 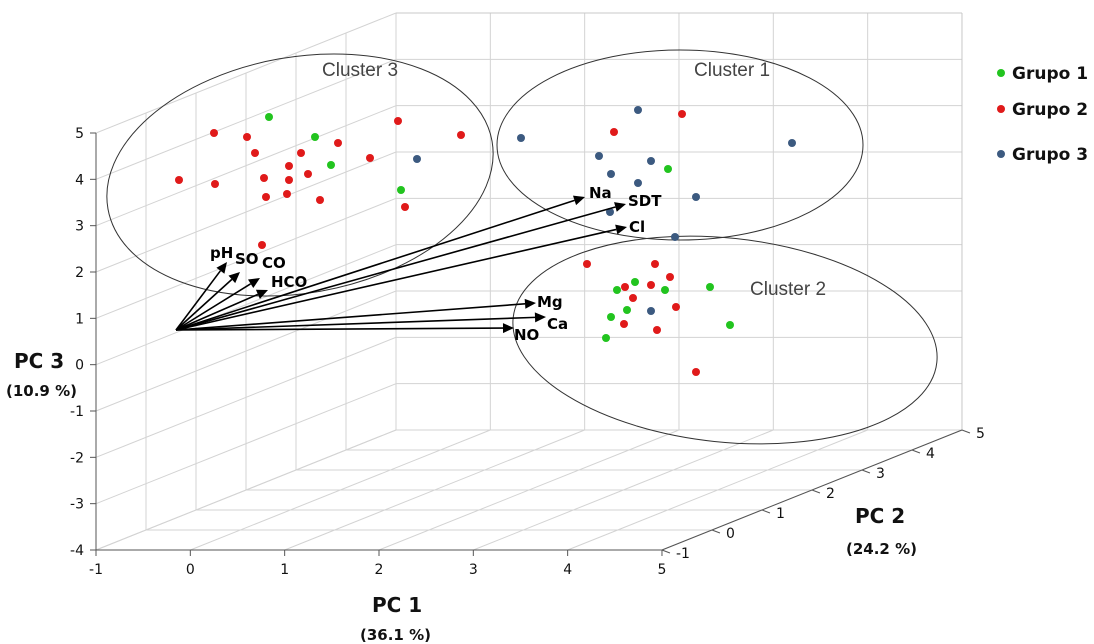 What do you see at coordinates (395, 268) in the screenshot?
I see `loading-arrow-sdt` at bounding box center [395, 268].